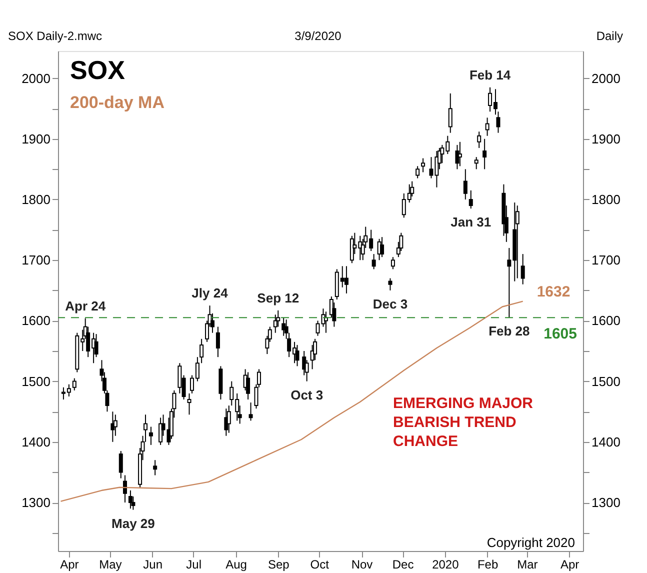 This screenshot has width=647, height=573. Describe the element at coordinates (487, 565) in the screenshot. I see `x-tick-label: Feb` at that location.